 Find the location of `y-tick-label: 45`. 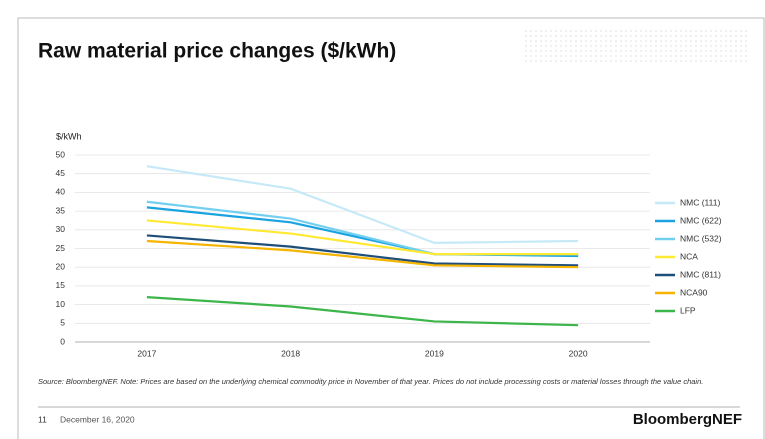

y-tick-label: 45 is located at coordinates (61, 173).